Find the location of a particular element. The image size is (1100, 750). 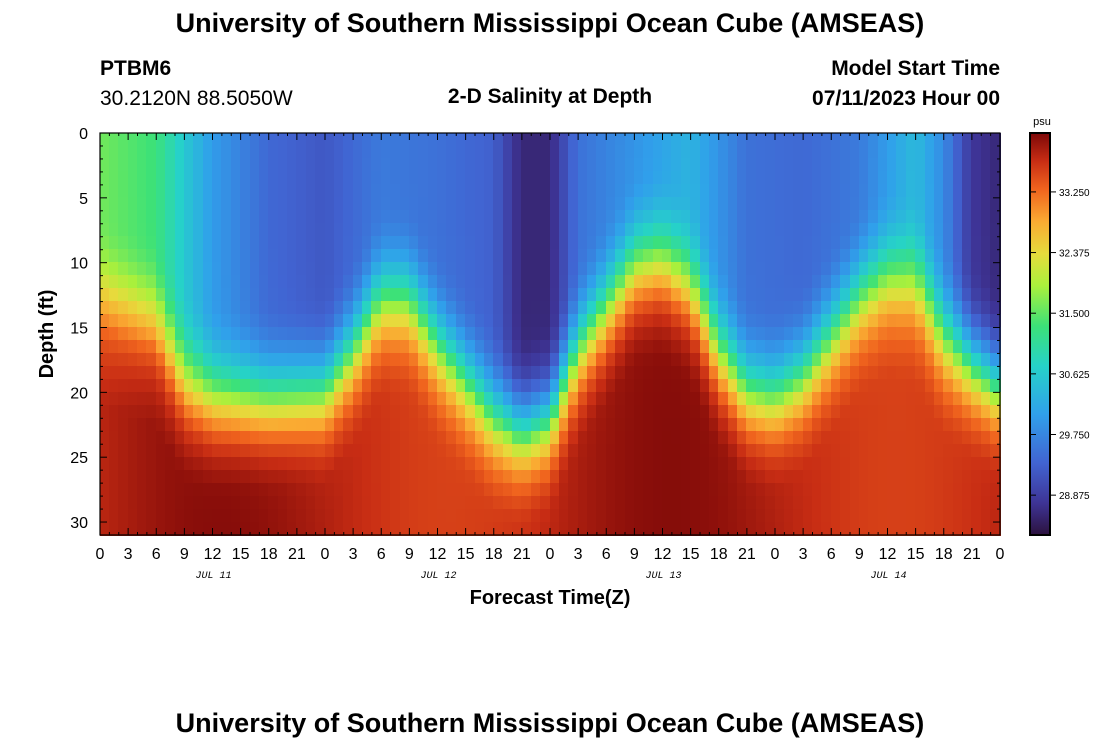

y-tick-label: 30 is located at coordinates (79, 523).